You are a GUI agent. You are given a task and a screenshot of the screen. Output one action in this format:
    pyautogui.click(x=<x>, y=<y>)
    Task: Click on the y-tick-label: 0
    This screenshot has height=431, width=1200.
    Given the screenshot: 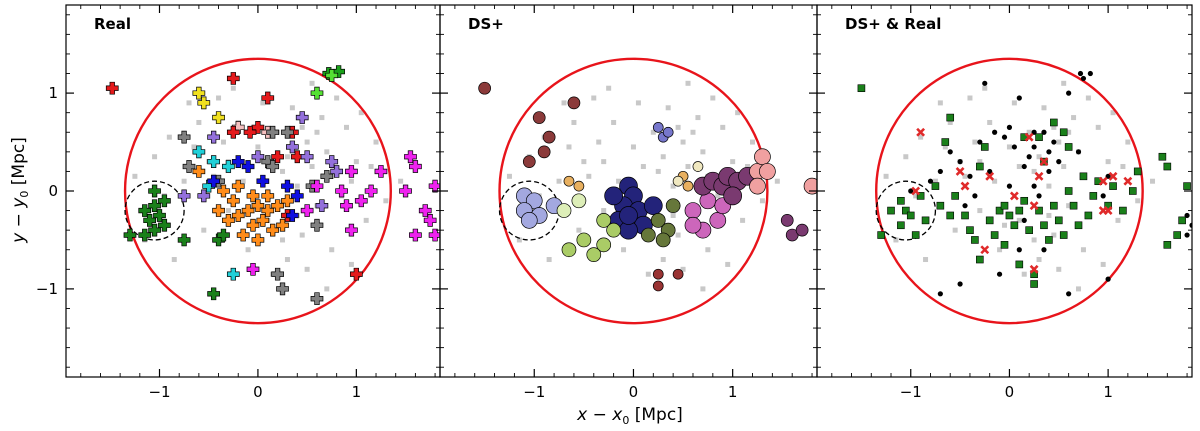 What is the action you would take?
    pyautogui.click(x=53, y=191)
    